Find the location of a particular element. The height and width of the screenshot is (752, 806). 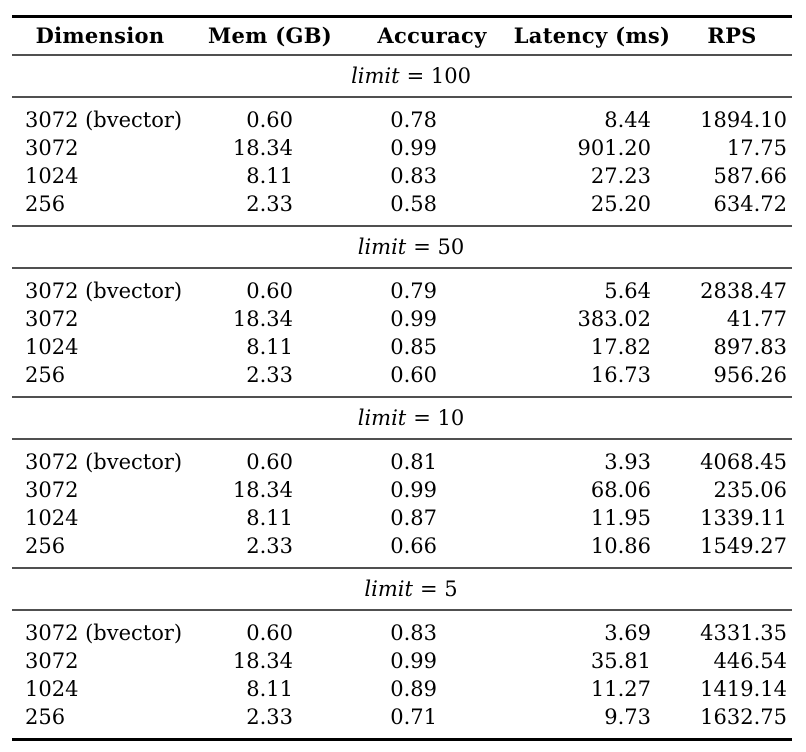

section-label-value: = 5 is located at coordinates (438, 589).